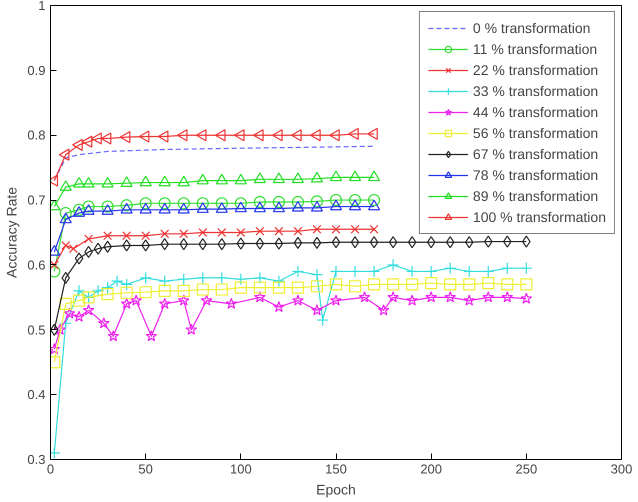  I want to click on y-tick-label: 0.9, so click(36, 70).